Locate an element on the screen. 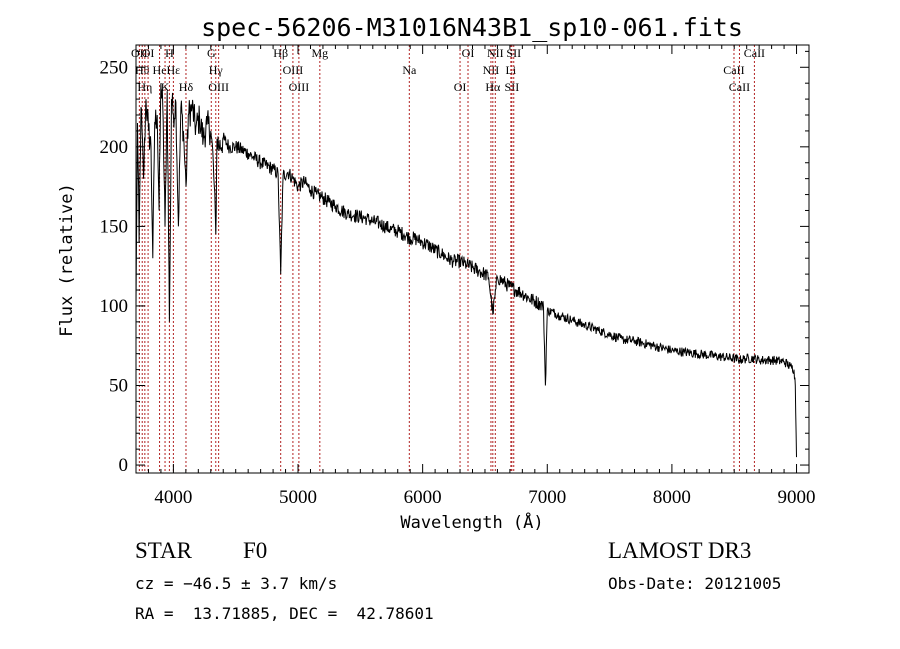 Image resolution: width=900 pixels, height=649 pixels. y-tick-label: 150 is located at coordinates (114, 226).